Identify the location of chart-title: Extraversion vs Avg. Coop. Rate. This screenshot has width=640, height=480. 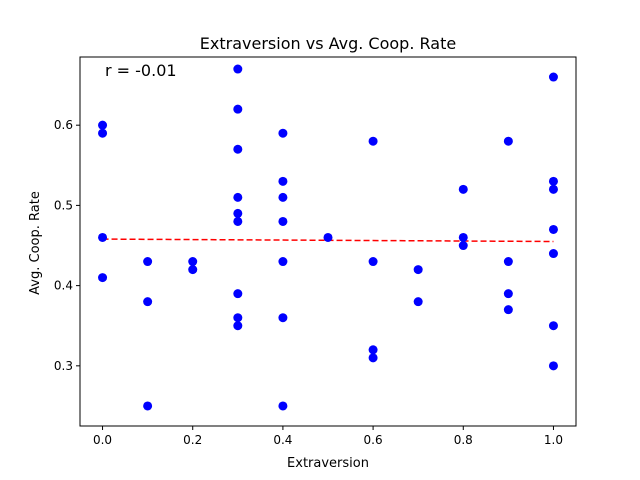
(328, 43).